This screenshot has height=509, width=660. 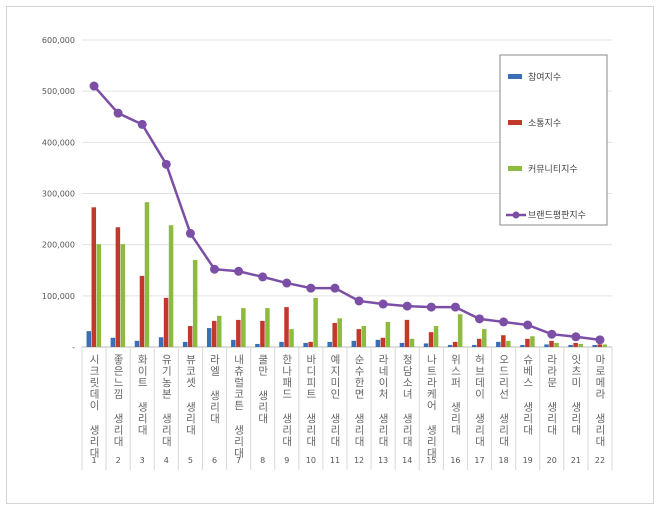 What do you see at coordinates (166, 460) in the screenshot?
I see `x-rank-label: 4` at bounding box center [166, 460].